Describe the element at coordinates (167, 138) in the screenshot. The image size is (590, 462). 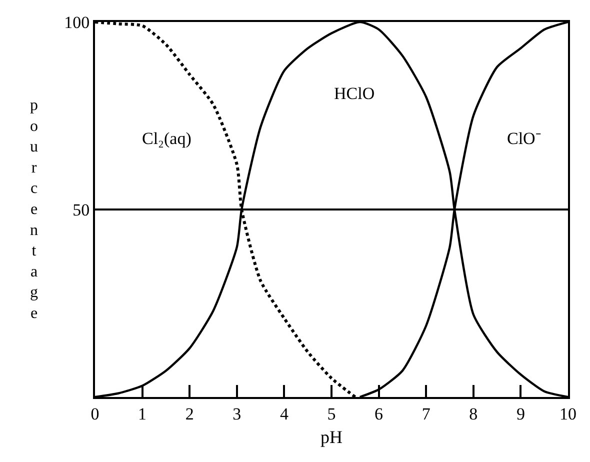
I see `series-label: Cl₂(aq)` at that location.